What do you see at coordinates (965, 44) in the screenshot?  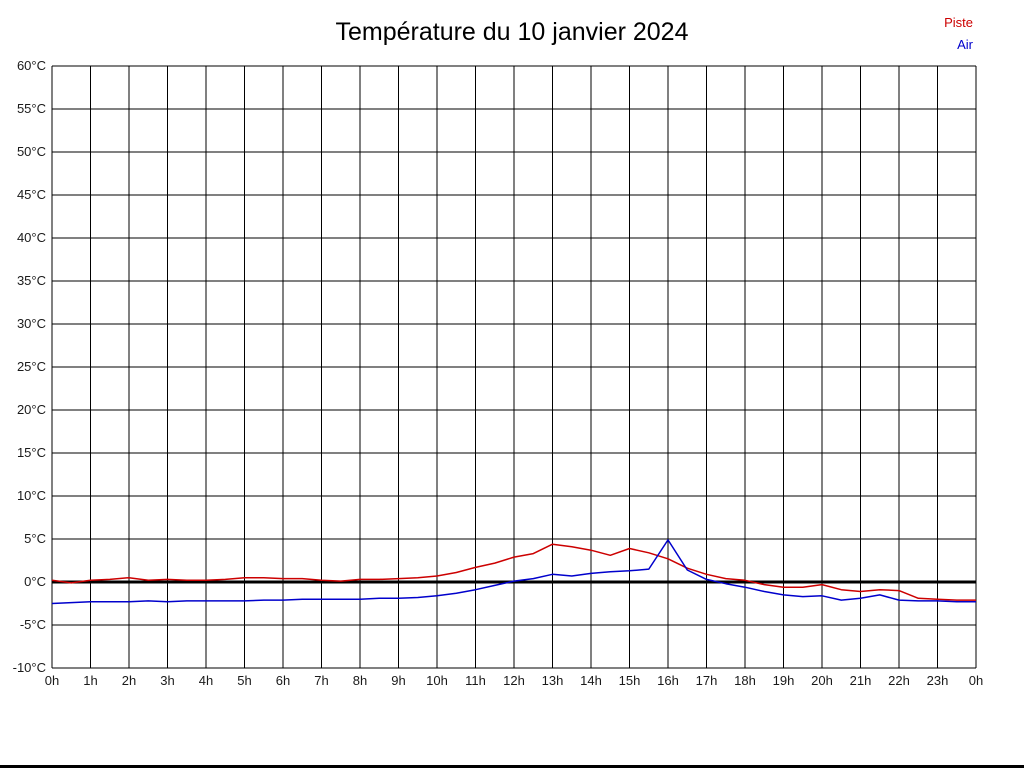 I see `legend-item-air: Air` at bounding box center [965, 44].